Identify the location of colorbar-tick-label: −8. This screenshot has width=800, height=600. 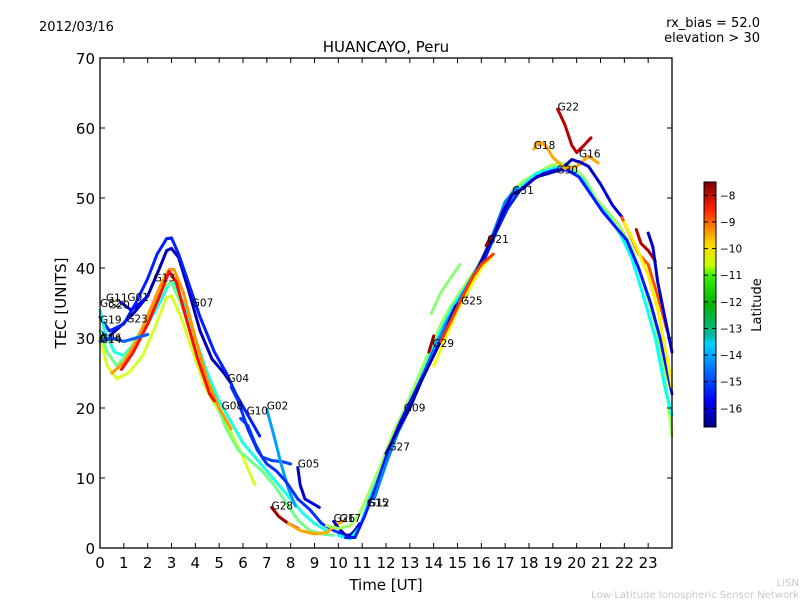
(727, 196).